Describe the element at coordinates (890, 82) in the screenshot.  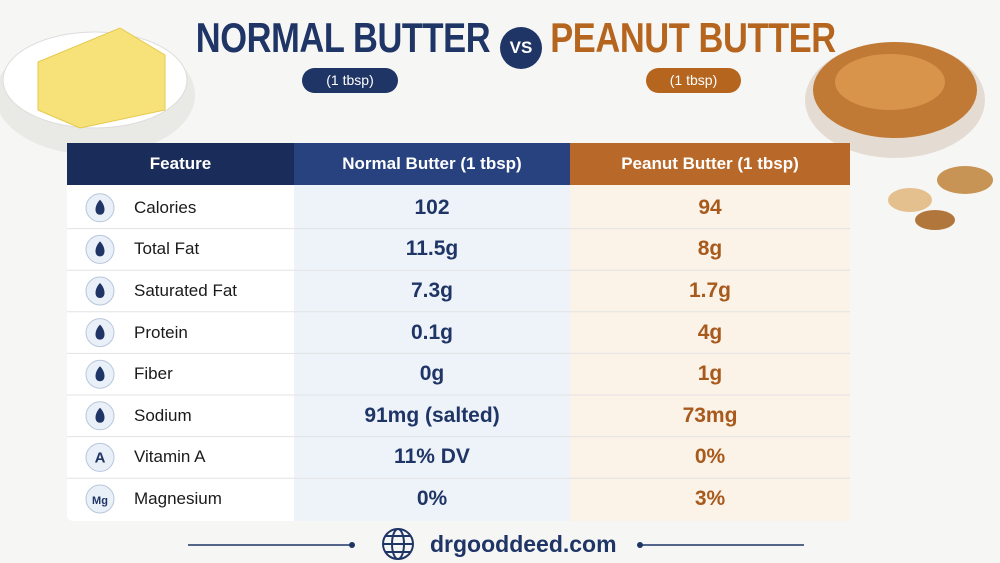
I see `pb-swirl` at that location.